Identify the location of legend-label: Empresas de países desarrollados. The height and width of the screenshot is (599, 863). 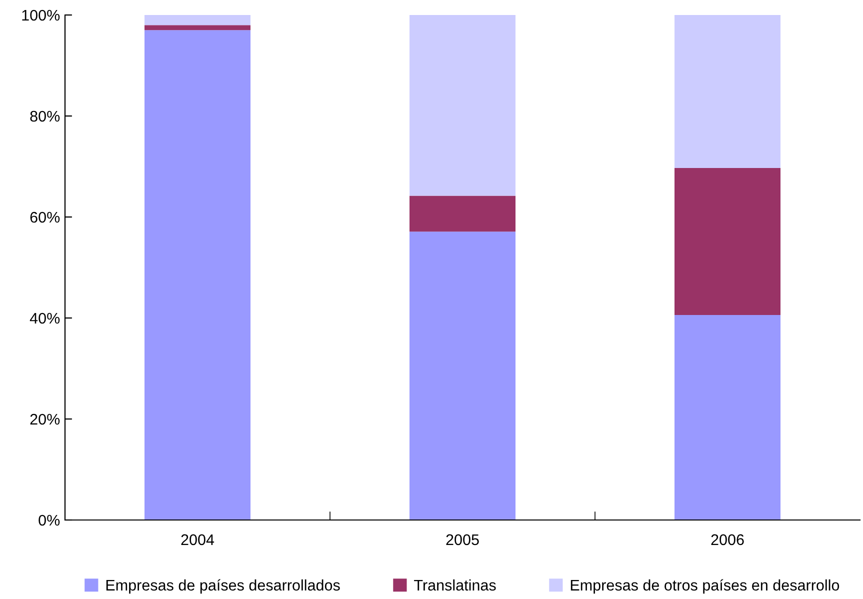
(223, 586).